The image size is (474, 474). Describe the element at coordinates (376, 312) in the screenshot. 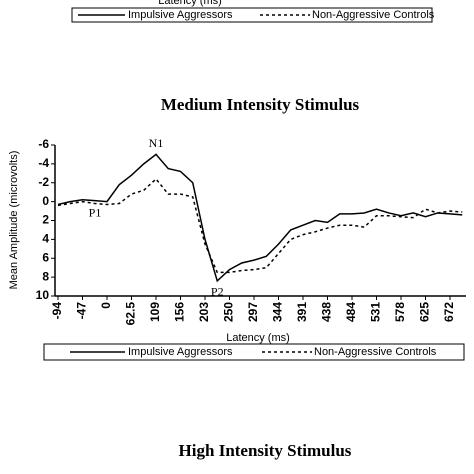

I see `x-tick-label: 531` at that location.